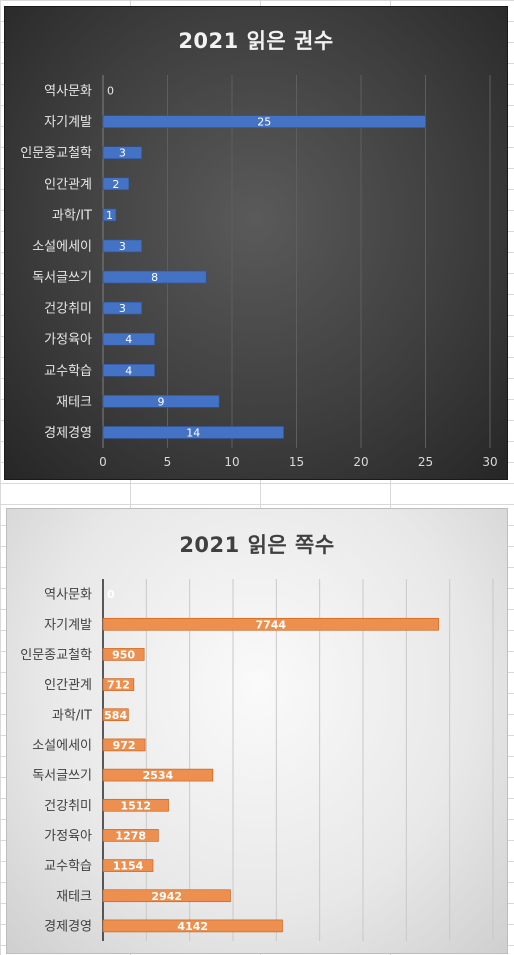  I want to click on x-tick-label: 25, so click(425, 462).